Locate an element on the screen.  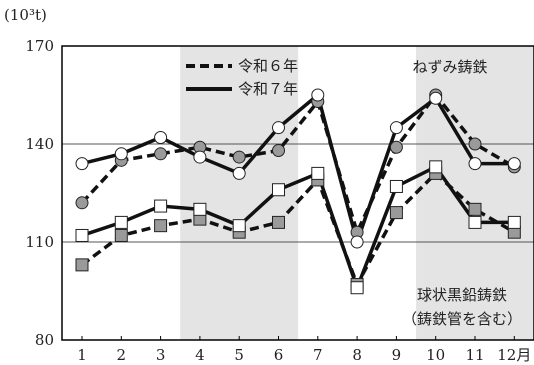
marker-ductile-iron-r6-m11 is located at coordinates (475, 209).